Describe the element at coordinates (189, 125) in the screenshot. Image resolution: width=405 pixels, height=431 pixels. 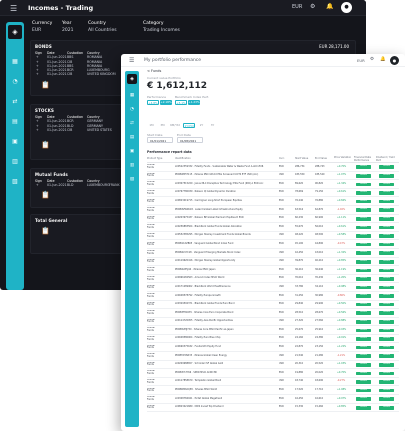
I see `period-1y: 1Y/Ytd` at that location.